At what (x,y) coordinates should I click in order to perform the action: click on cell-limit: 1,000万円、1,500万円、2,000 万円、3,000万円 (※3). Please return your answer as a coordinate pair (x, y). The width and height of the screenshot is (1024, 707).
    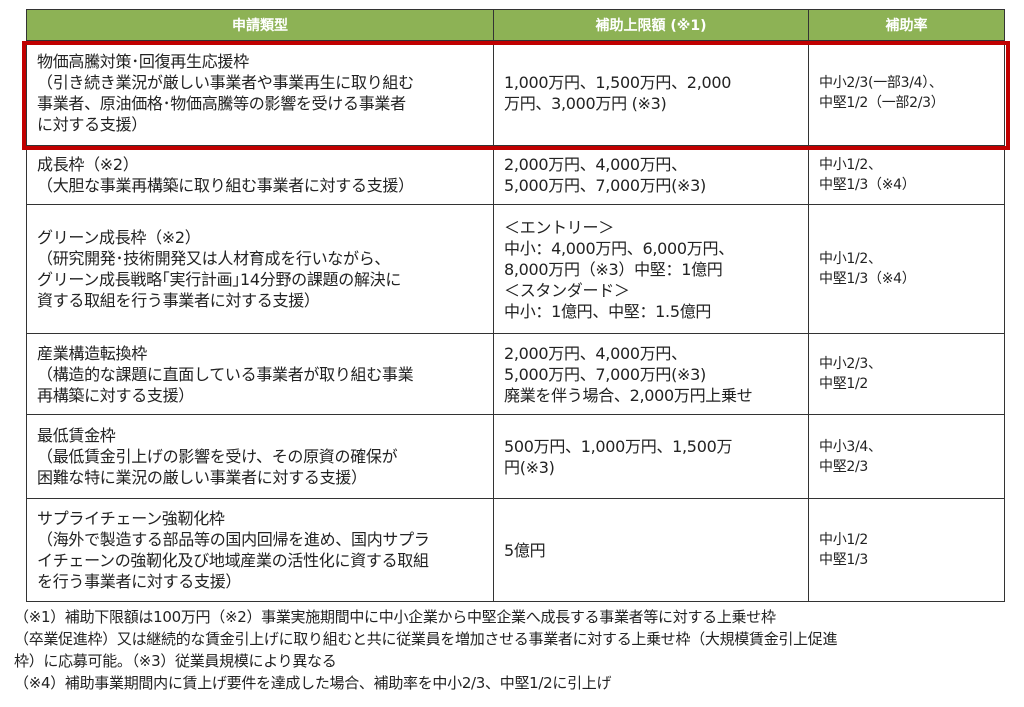
    Looking at the image, I should click on (651, 93).